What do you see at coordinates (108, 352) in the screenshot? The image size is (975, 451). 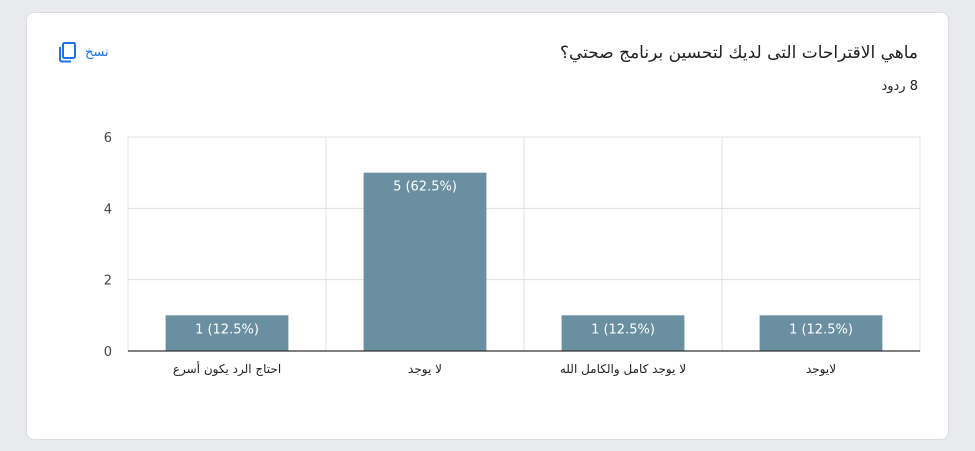 I see `y-tick-label: 0` at bounding box center [108, 352].